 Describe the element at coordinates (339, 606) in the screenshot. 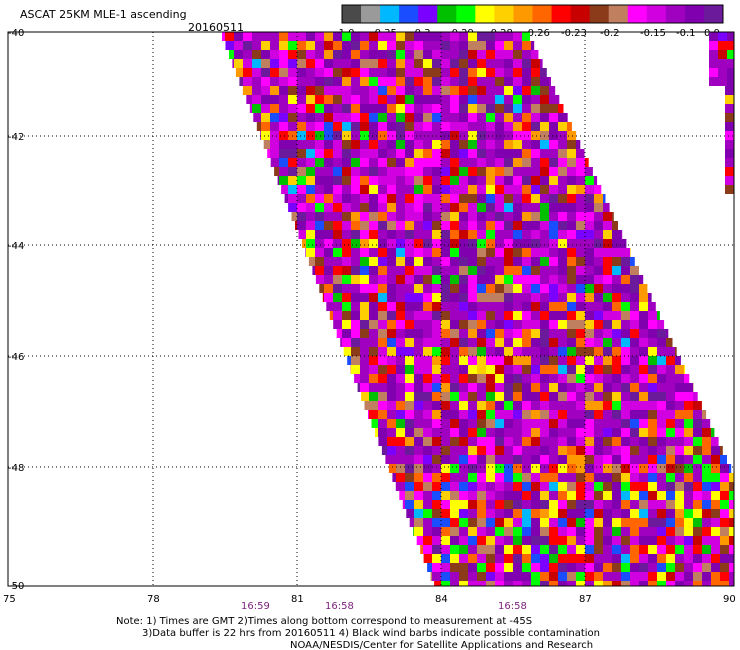

I see `time-label: 16:58` at that location.